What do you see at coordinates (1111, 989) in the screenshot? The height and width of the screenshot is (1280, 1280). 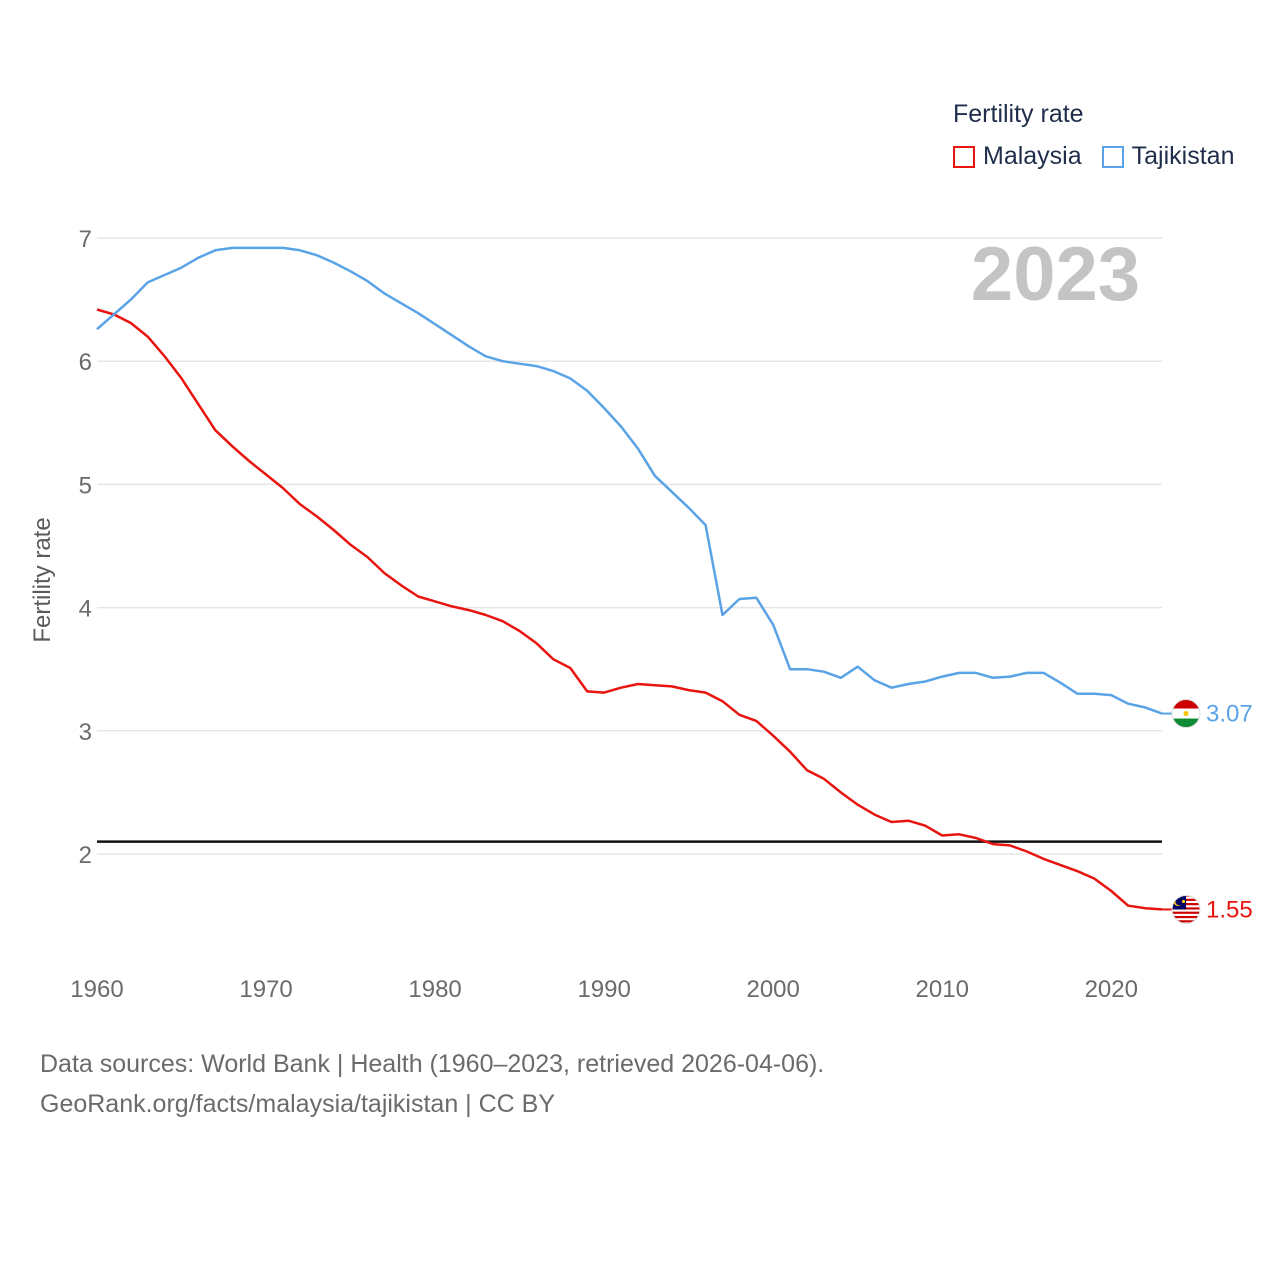 I see `x-tick-2020: 2020` at bounding box center [1111, 989].